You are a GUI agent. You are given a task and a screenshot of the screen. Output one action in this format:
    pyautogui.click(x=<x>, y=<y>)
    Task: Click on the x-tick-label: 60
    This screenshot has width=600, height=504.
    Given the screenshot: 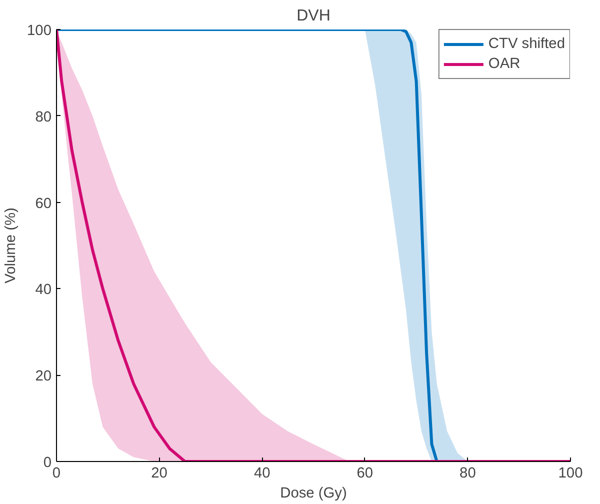 What is the action you would take?
    pyautogui.click(x=365, y=474)
    